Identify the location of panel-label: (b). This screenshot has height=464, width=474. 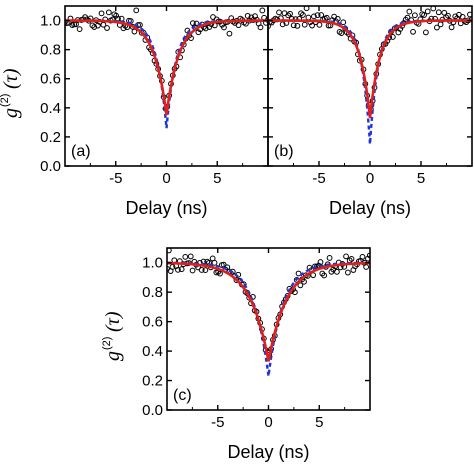
(284, 151).